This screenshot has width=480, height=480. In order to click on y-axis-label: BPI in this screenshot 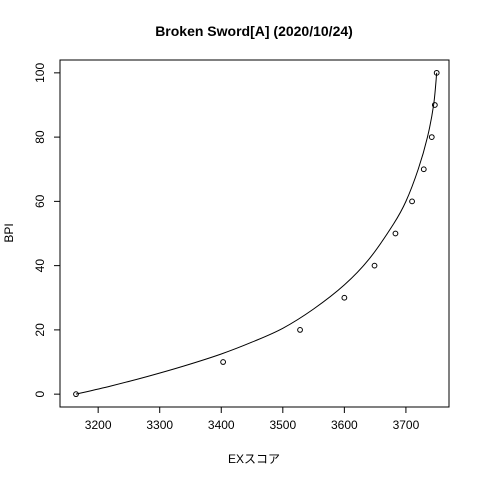, I will do `click(9, 232)`.